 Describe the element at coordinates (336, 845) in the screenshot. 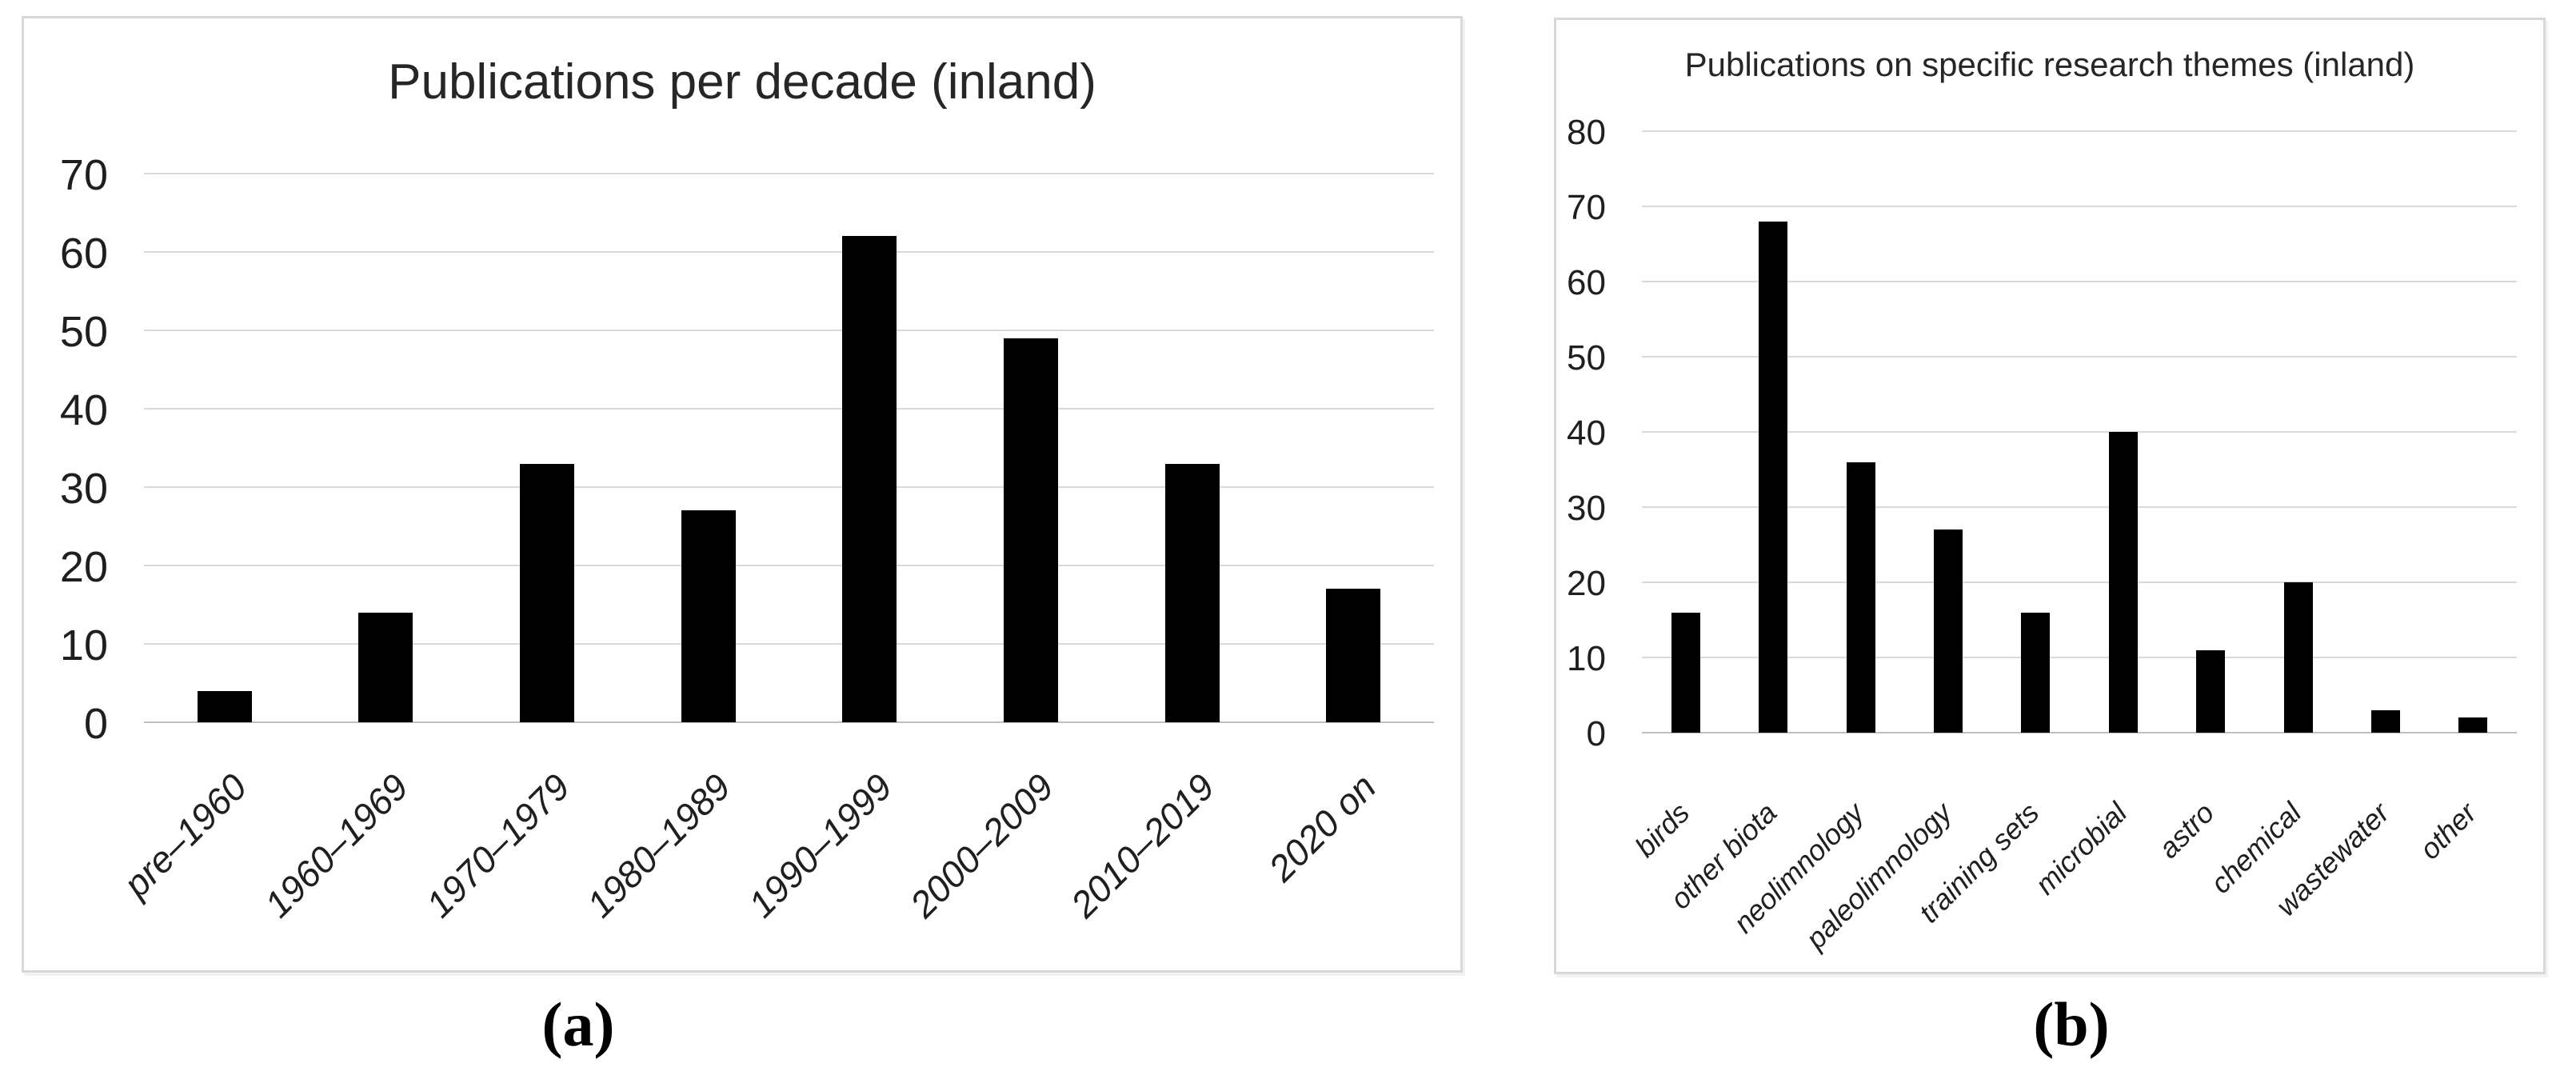

I see `x-tick-label-1960-1969: 1960–1969` at that location.